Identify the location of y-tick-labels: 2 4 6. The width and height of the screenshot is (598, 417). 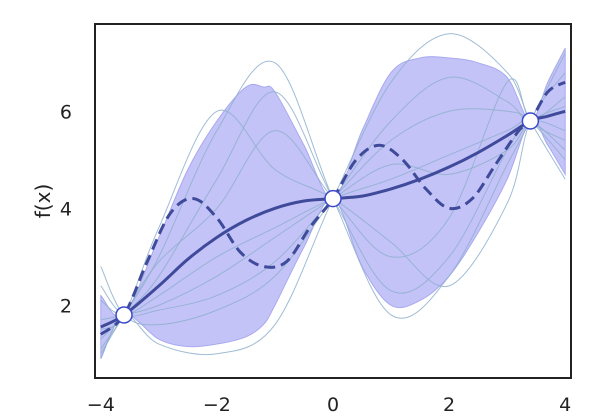
(66, 209).